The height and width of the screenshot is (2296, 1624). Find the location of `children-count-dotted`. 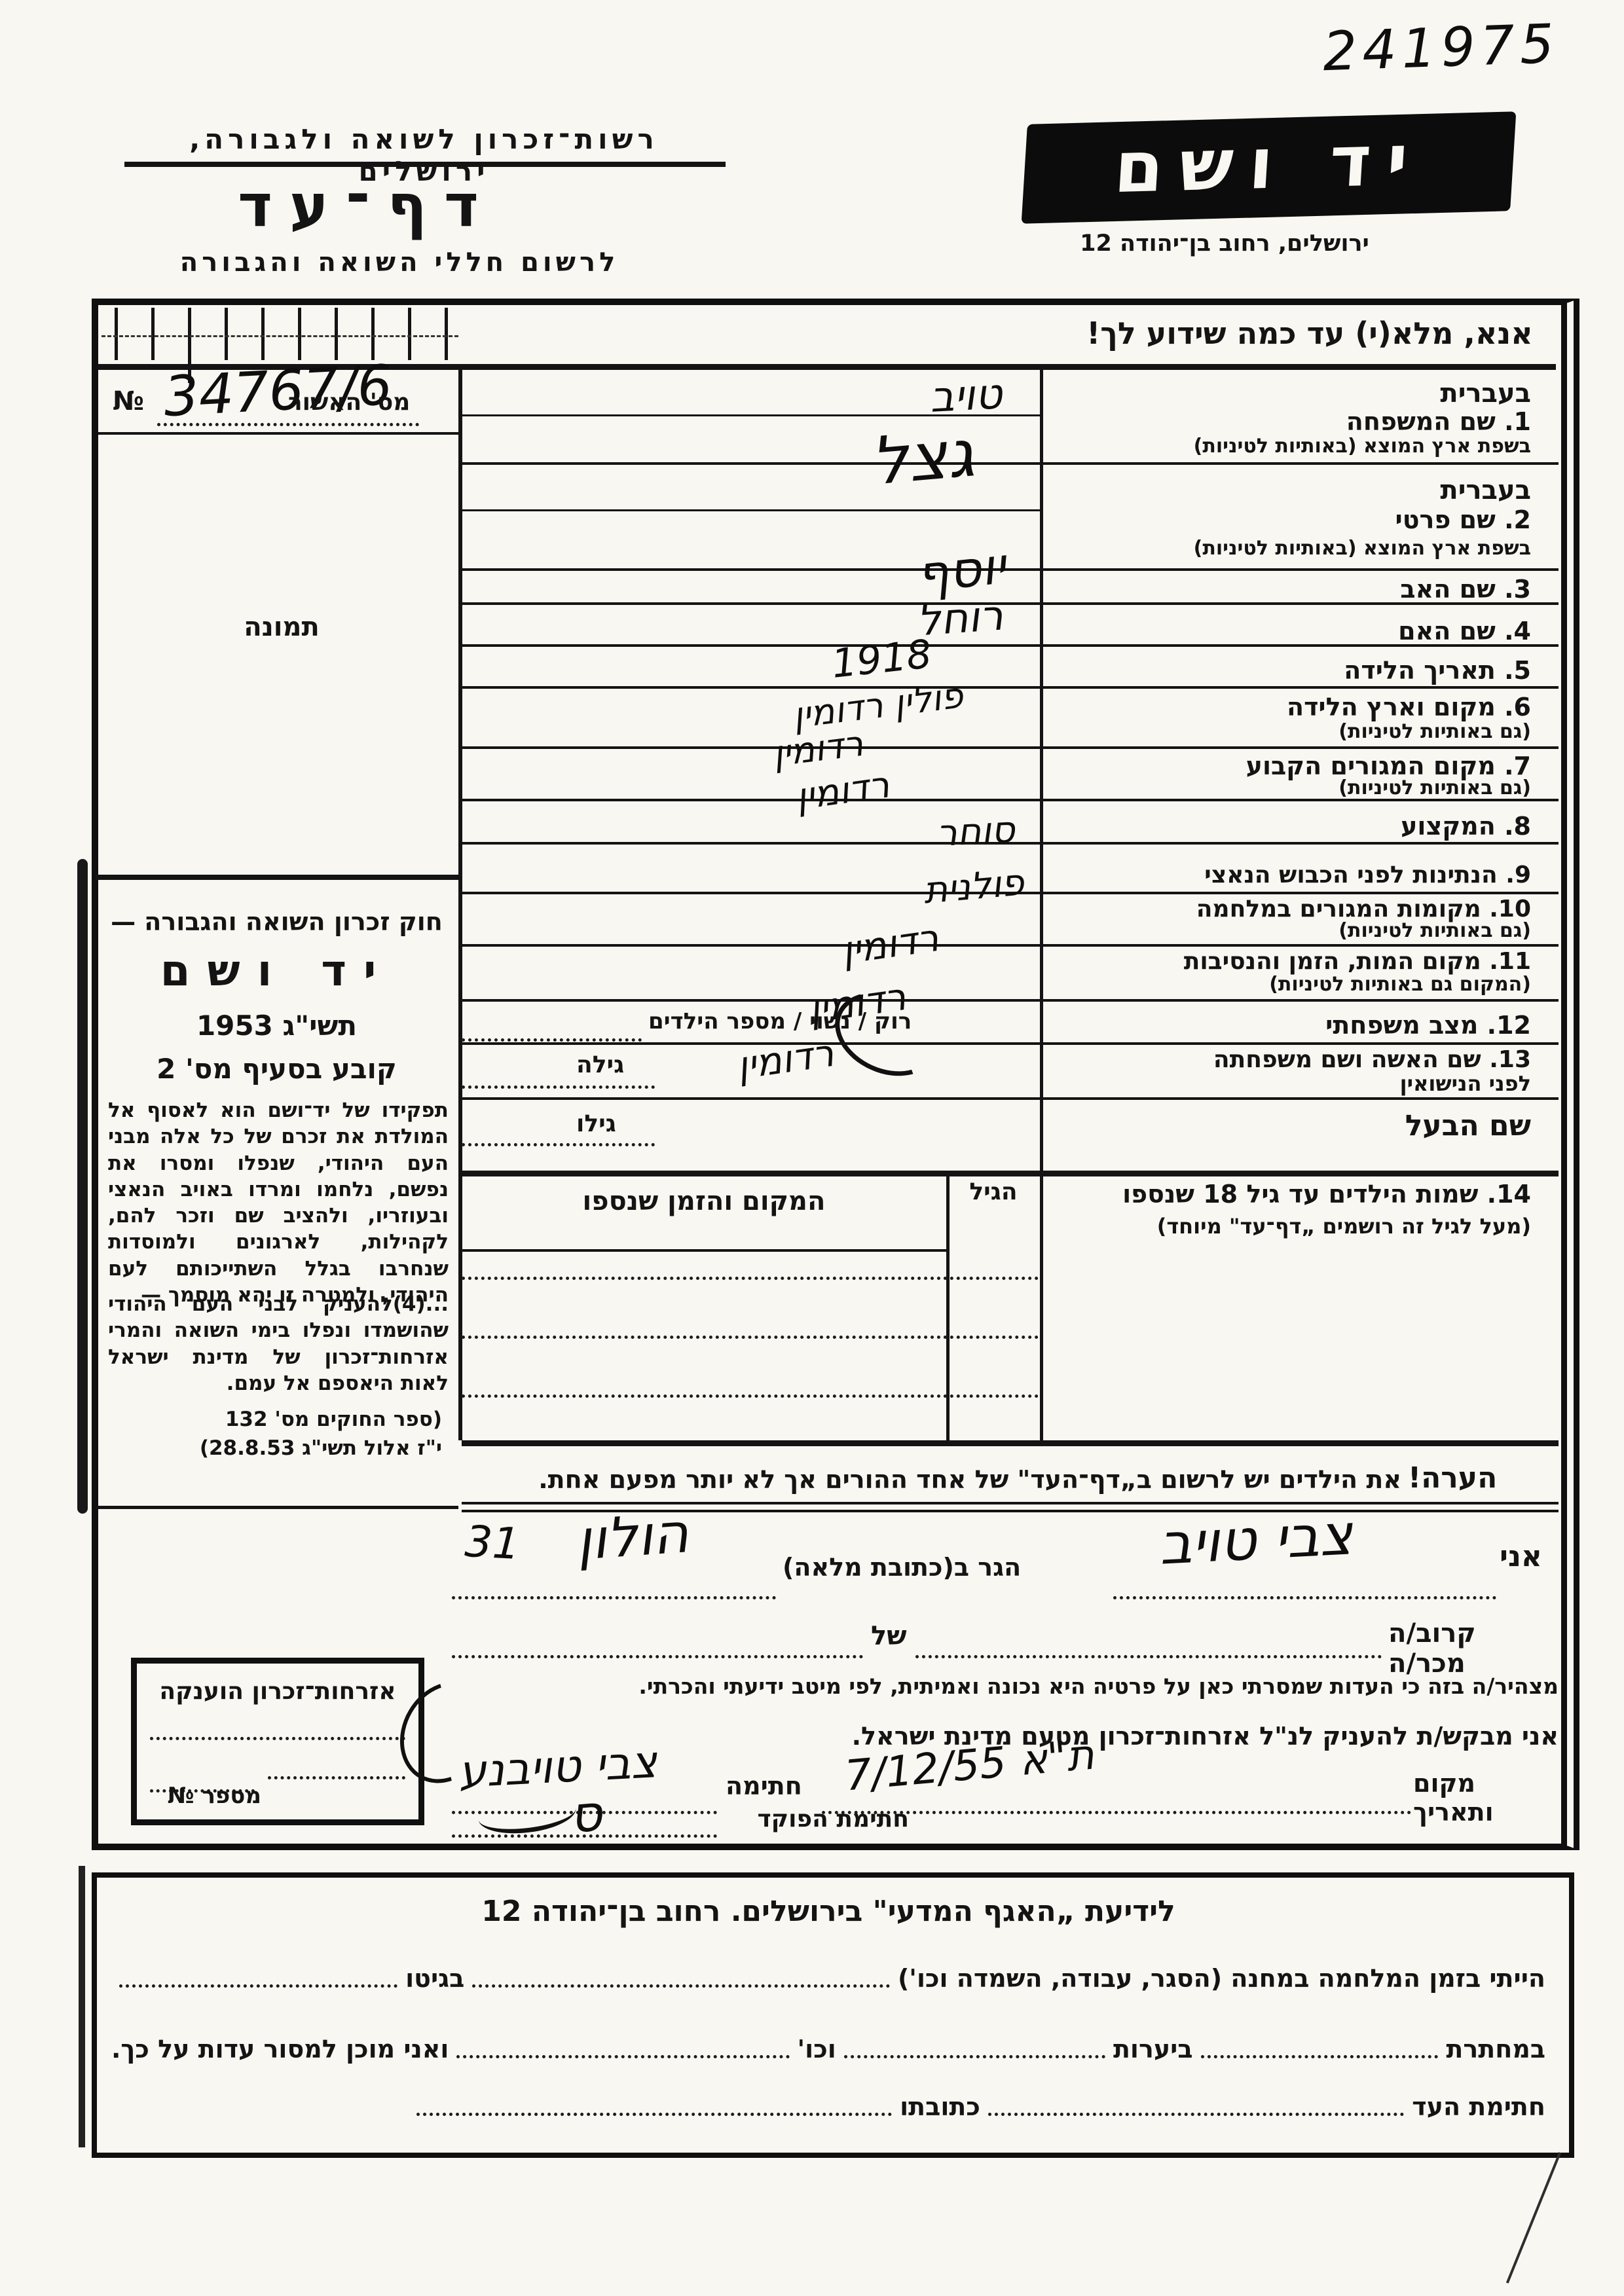

children-count-dotted is located at coordinates (552, 1040).